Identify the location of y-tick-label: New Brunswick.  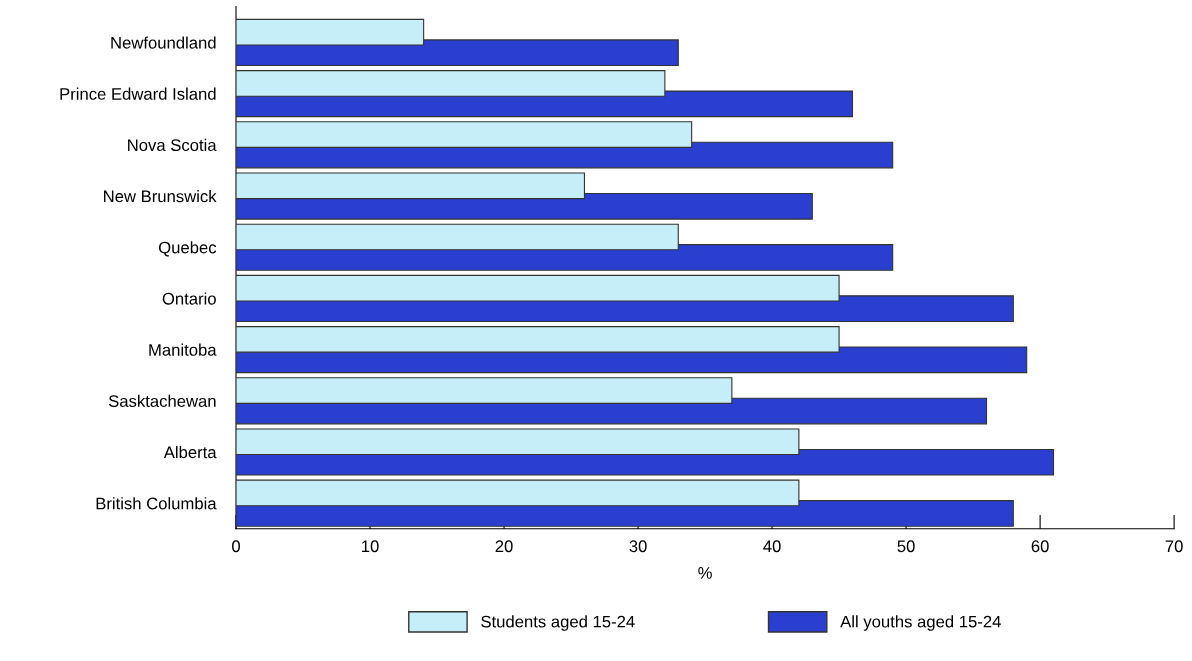
(160, 196).